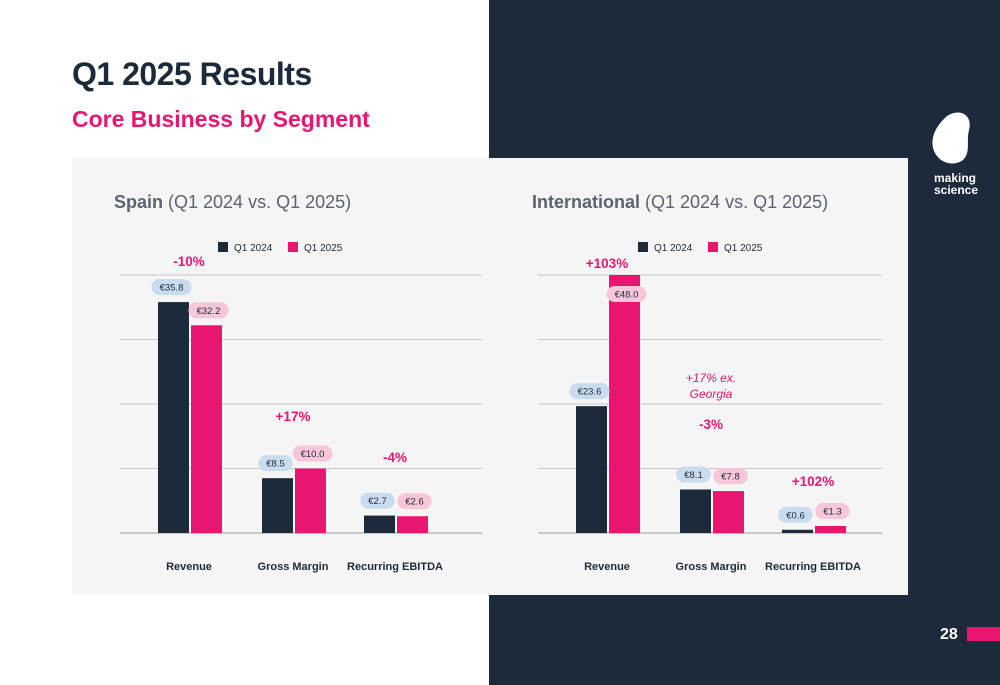 The width and height of the screenshot is (1000, 685). I want to click on chart-1-legend-label-q1-2025: Q1 2025, so click(323, 248).